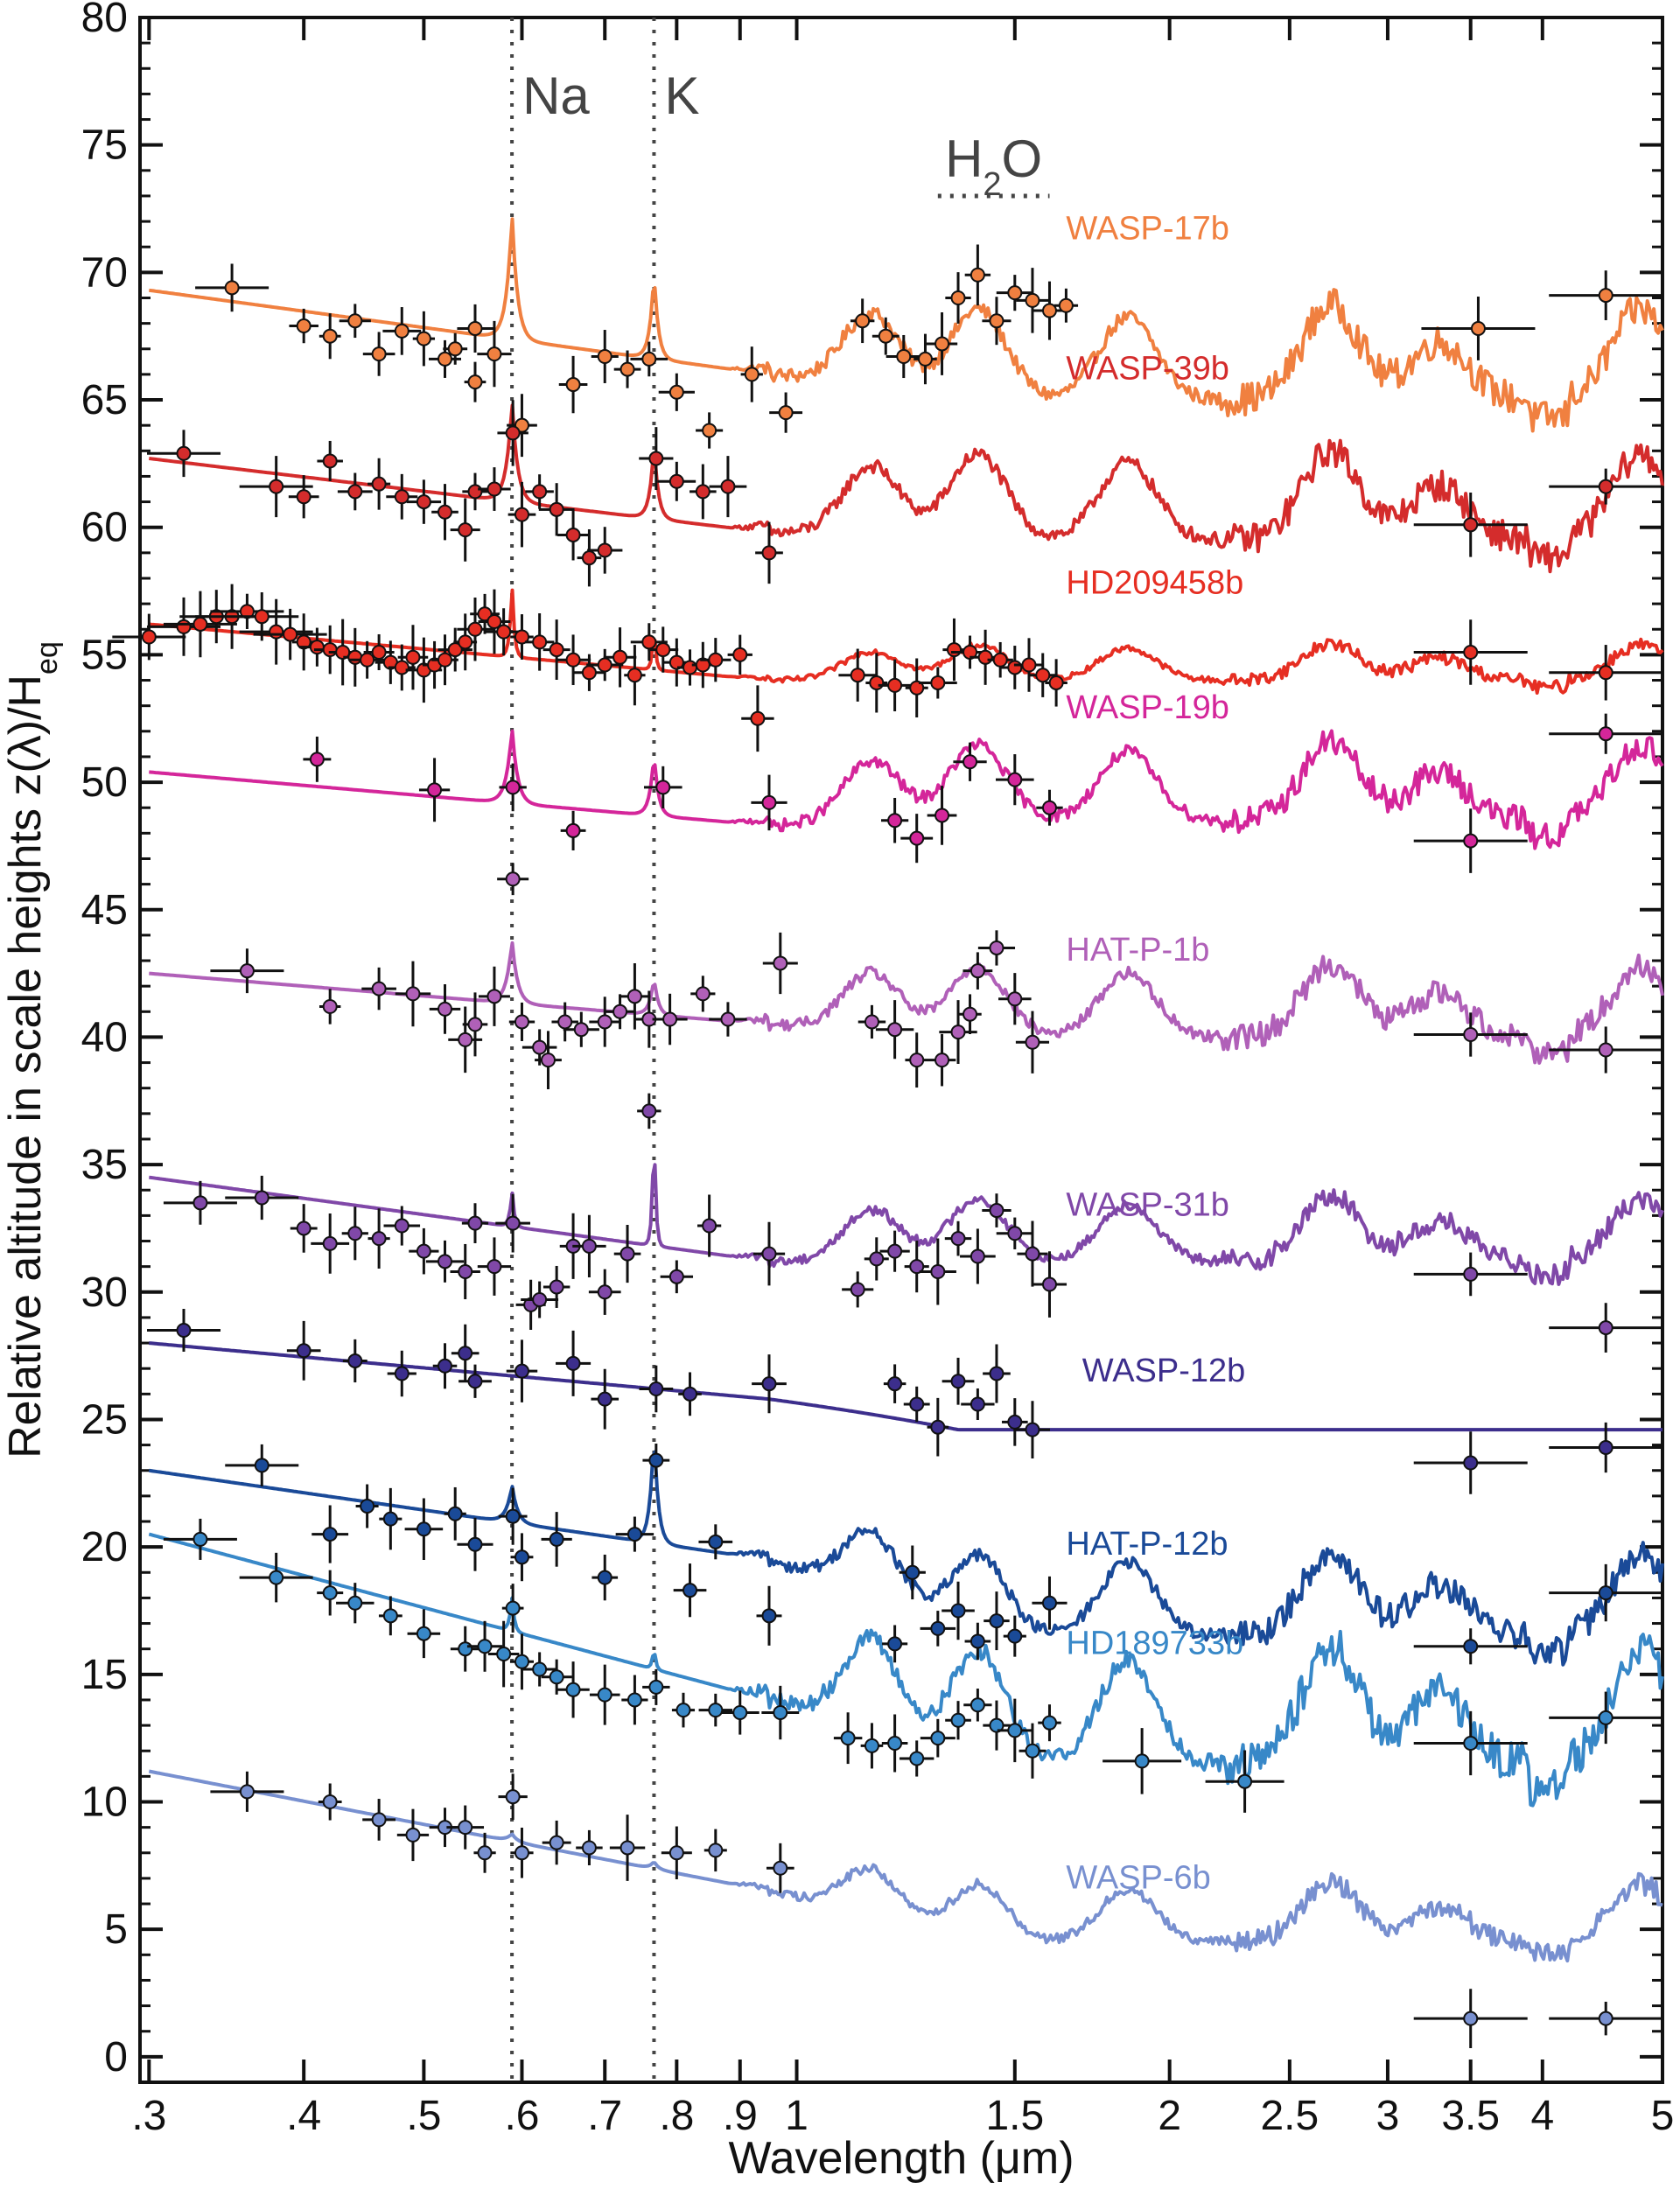  Describe the element at coordinates (1470, 2116) in the screenshot. I see `x-tick-label: 3.5` at that location.